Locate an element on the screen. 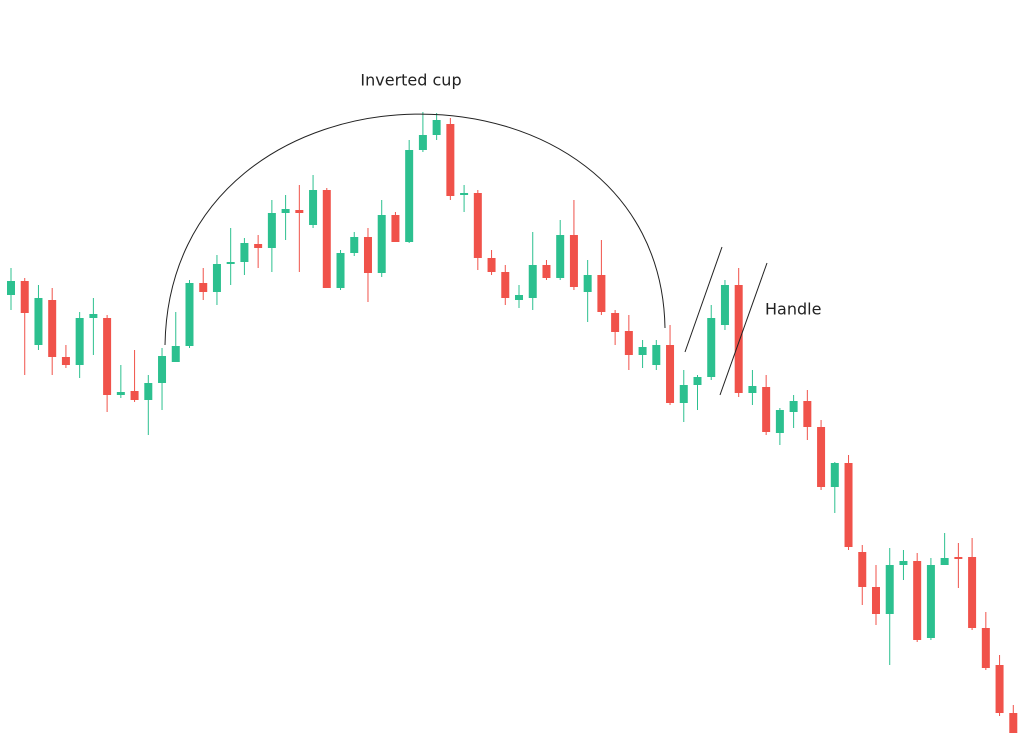  annotation: Handle is located at coordinates (793, 309).